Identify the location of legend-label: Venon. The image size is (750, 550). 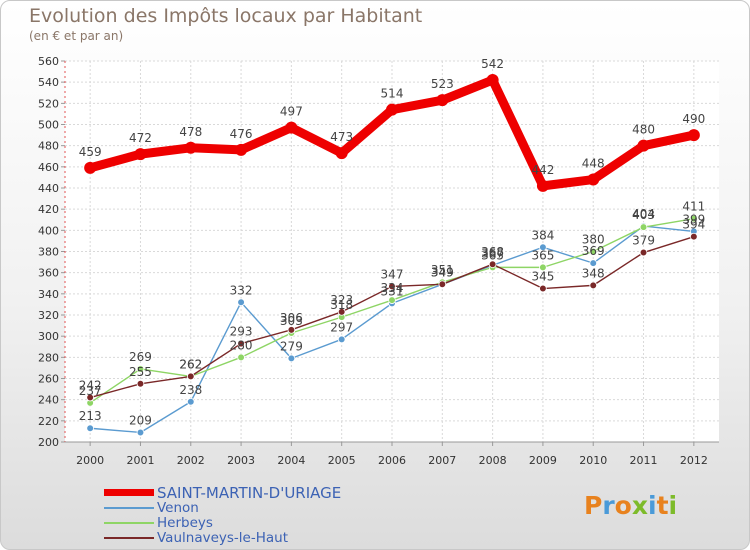
(178, 508).